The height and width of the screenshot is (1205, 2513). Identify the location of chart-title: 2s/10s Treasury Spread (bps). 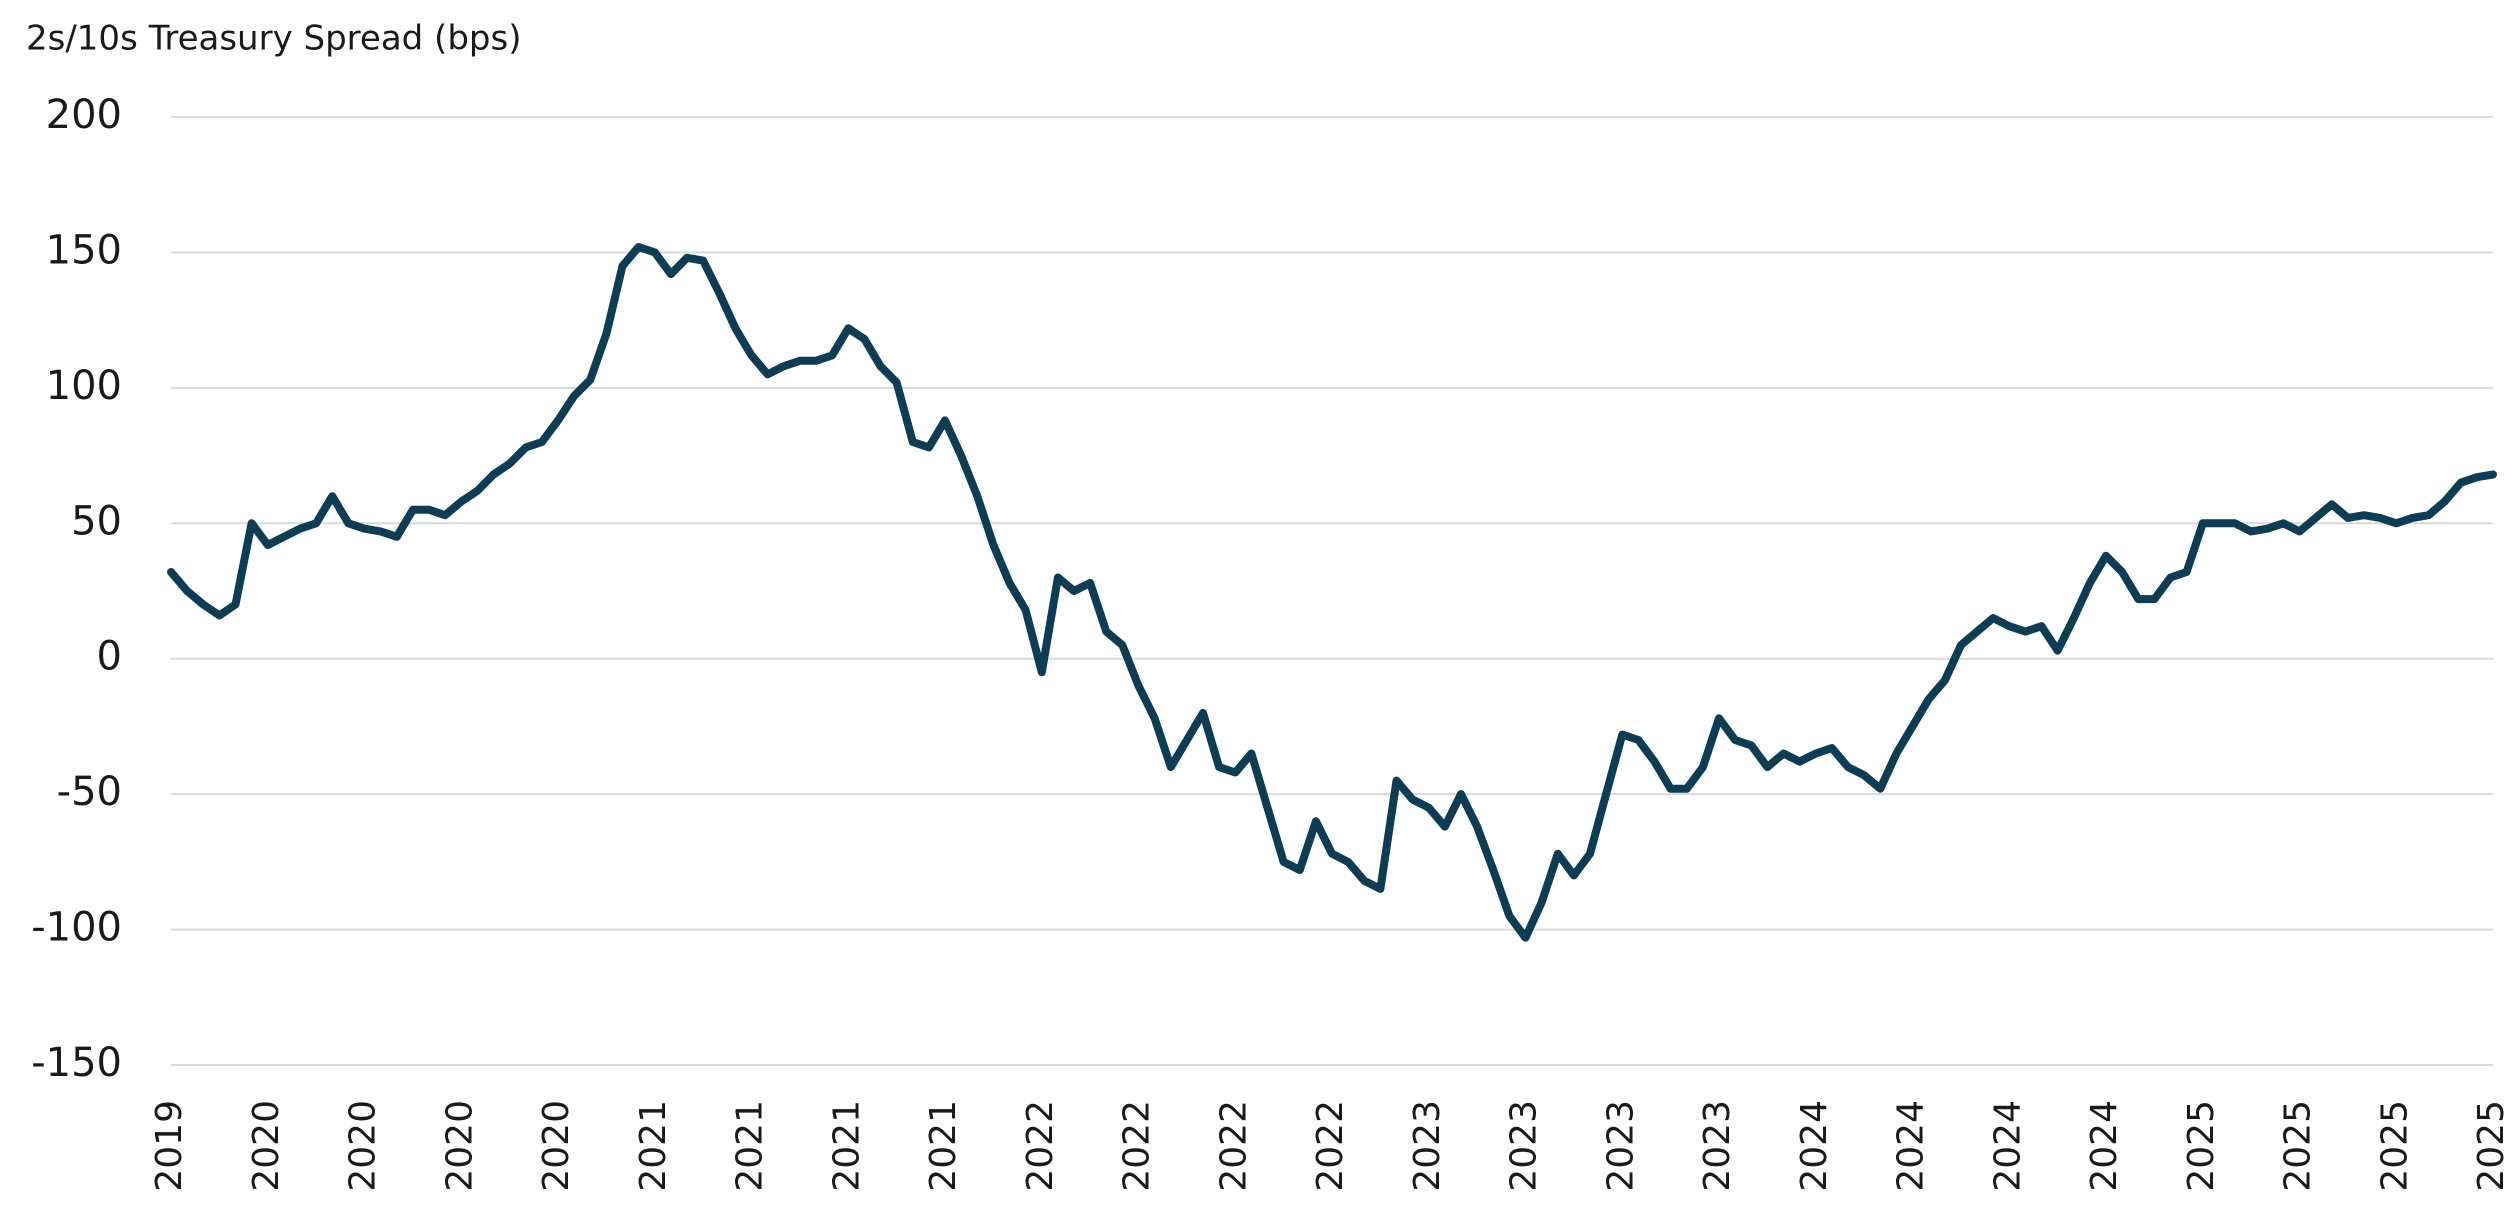
(273, 39).